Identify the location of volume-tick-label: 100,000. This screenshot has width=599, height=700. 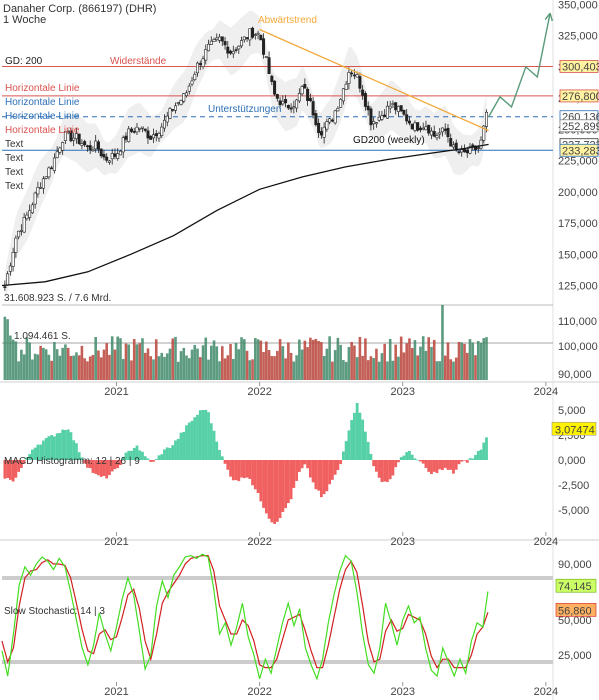
(578, 347).